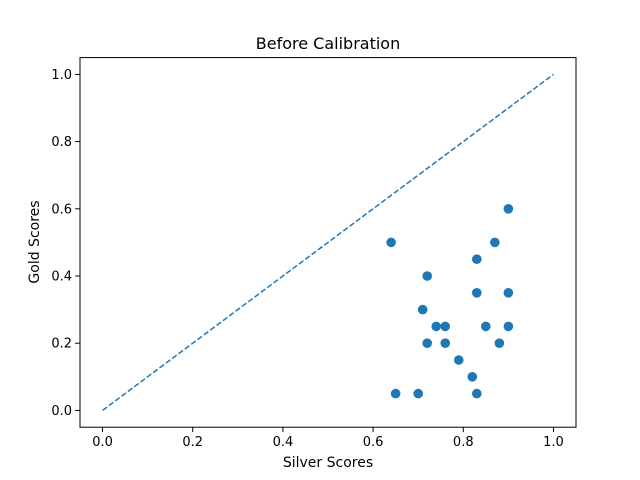 Image resolution: width=640 pixels, height=480 pixels. Describe the element at coordinates (61, 344) in the screenshot. I see `y-tick-label: 0.2` at that location.